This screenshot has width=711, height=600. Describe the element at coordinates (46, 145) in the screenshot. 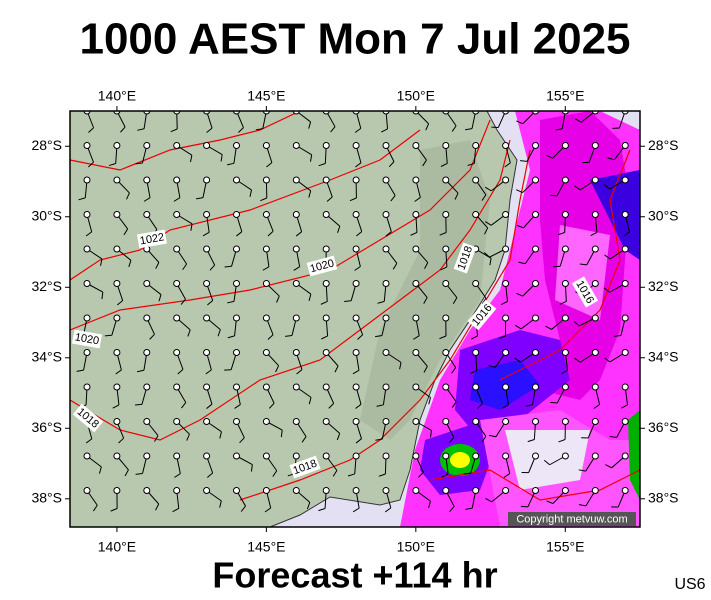

I see `lat-label: 28°S` at that location.